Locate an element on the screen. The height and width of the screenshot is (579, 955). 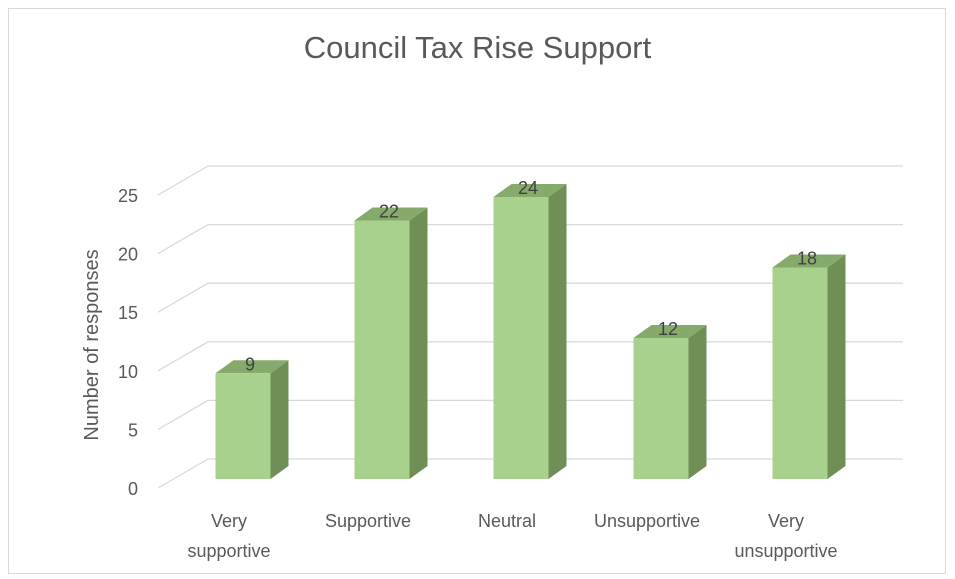
data-label: 18 is located at coordinates (807, 259).